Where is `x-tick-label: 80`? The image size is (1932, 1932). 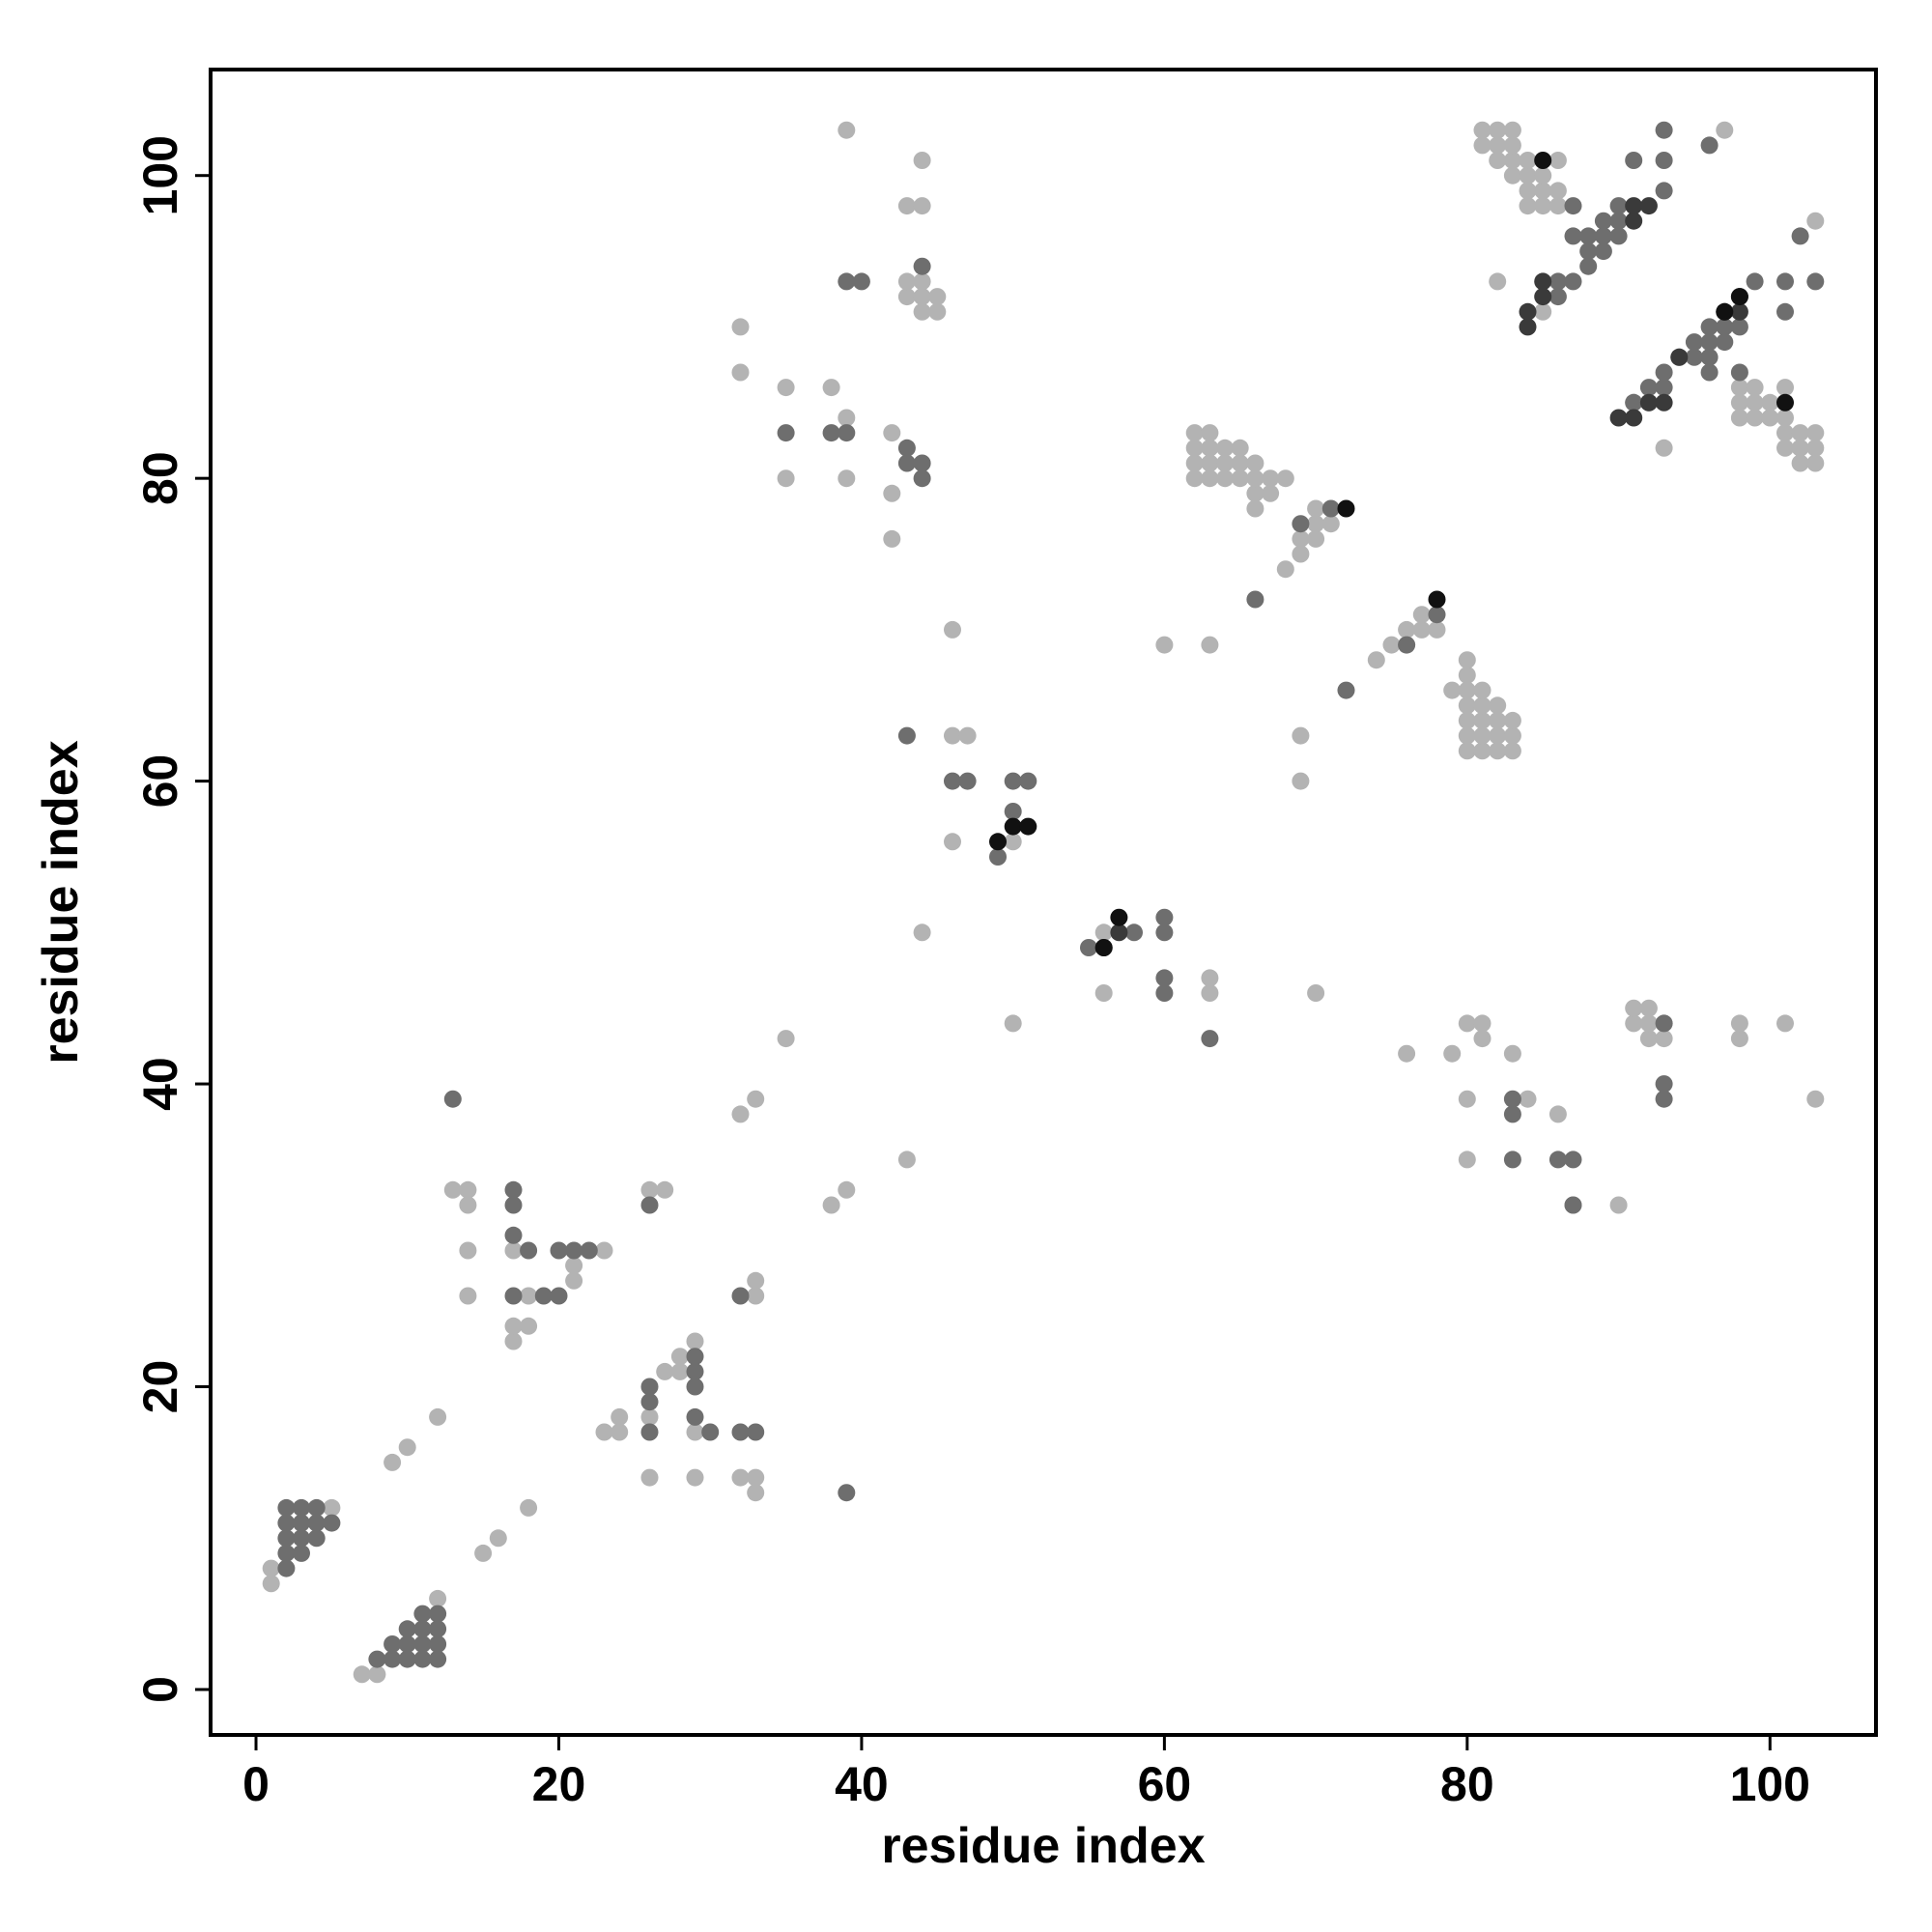
x-tick-label: 80 is located at coordinates (1467, 1784).